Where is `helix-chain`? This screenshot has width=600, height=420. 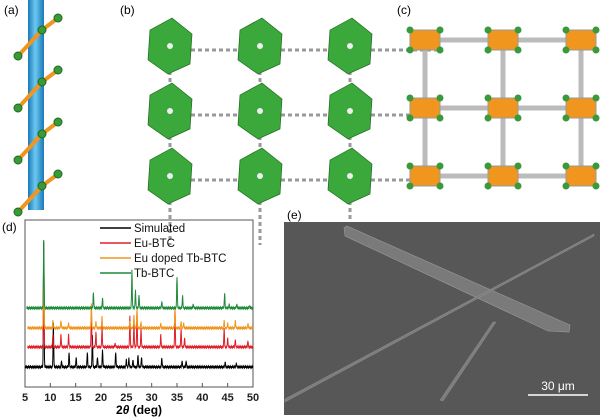 helix-chain is located at coordinates (38, 115).